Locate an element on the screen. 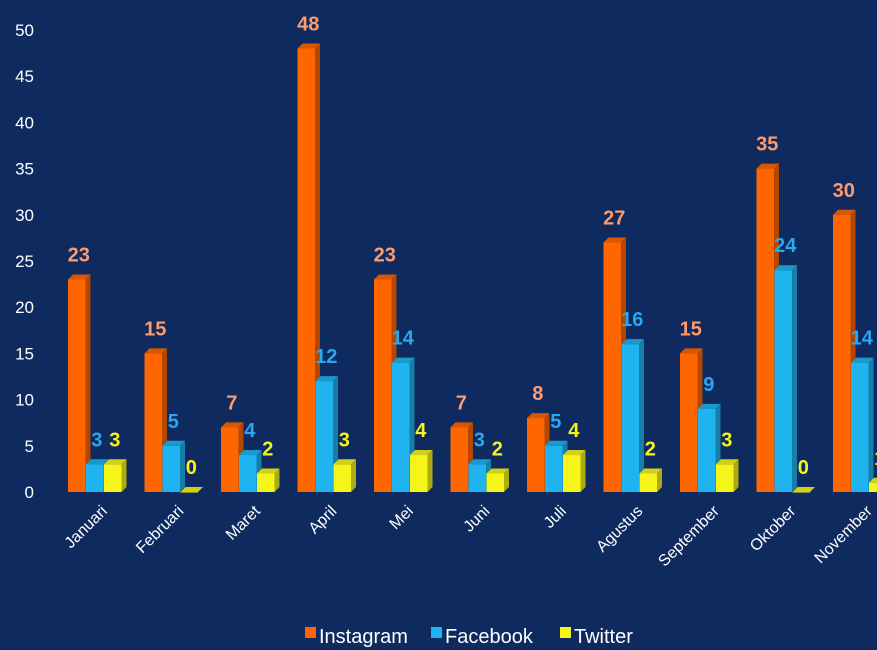  legend-item-facebook: Facebook is located at coordinates (482, 637).